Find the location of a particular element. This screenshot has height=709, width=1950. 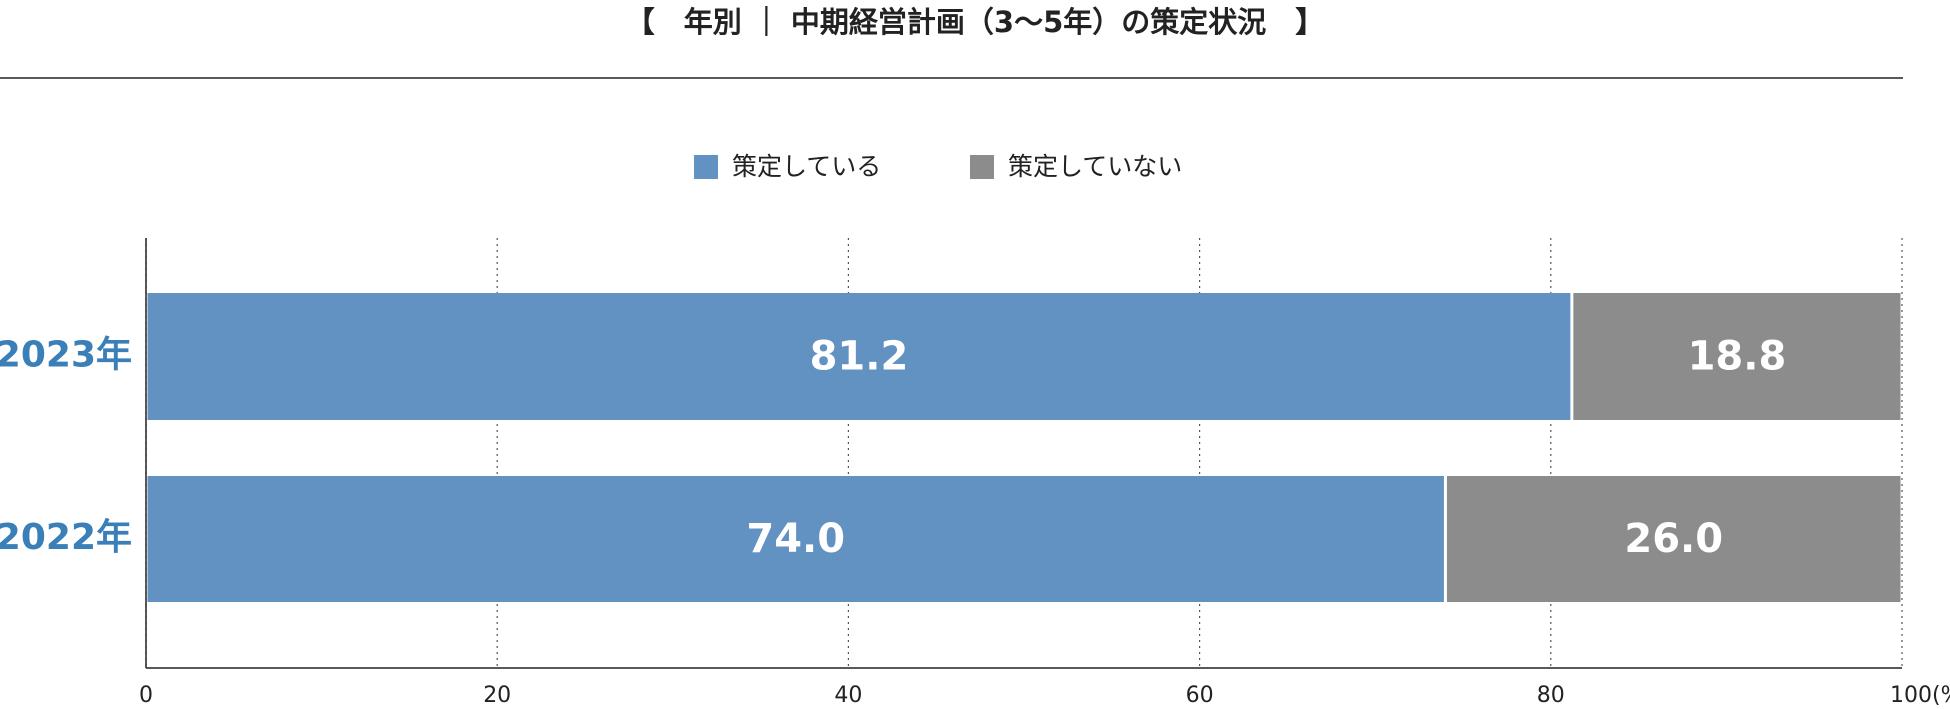

value-label: 74.0 is located at coordinates (795, 539).